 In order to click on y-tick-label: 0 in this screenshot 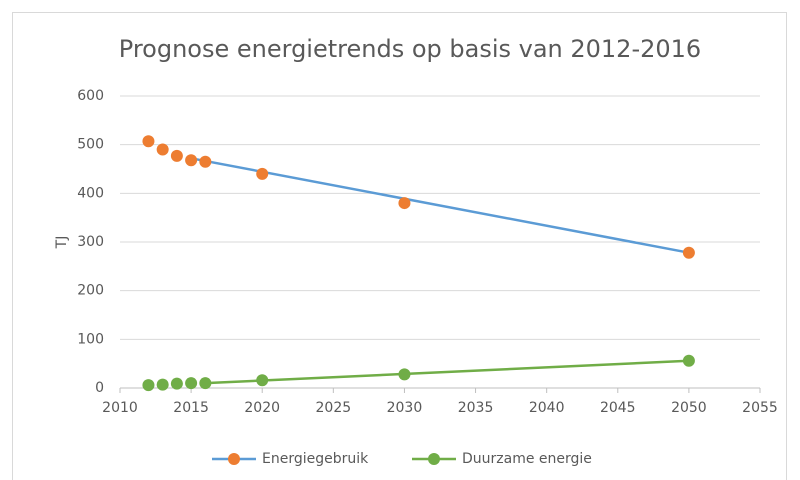, I will do `click(99, 388)`.